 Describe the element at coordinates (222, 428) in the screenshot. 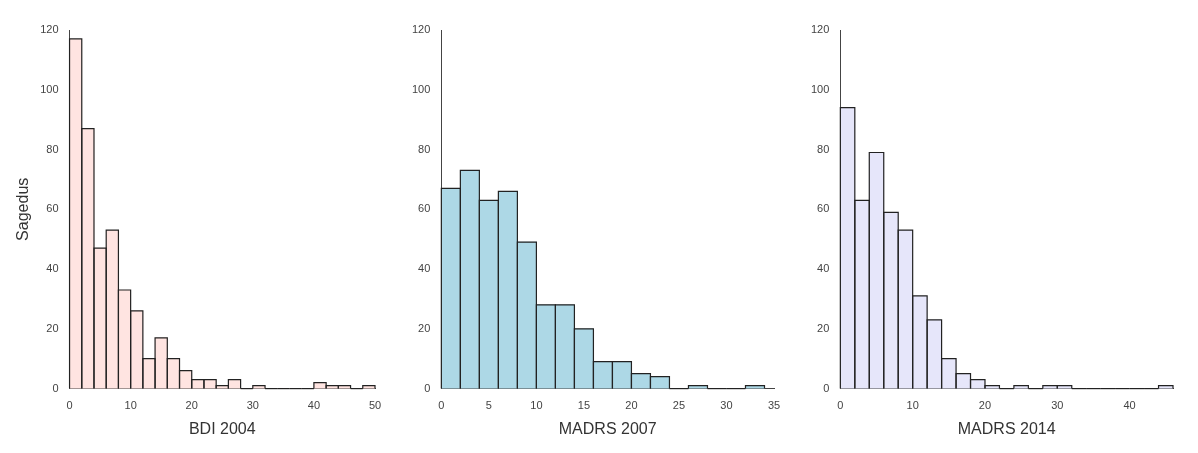

I see `x-axis-title: BDI 2004` at that location.